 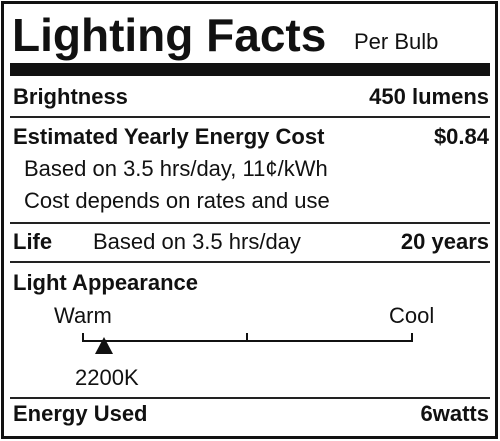 I want to click on brightness-label: Brightness, so click(x=70, y=96).